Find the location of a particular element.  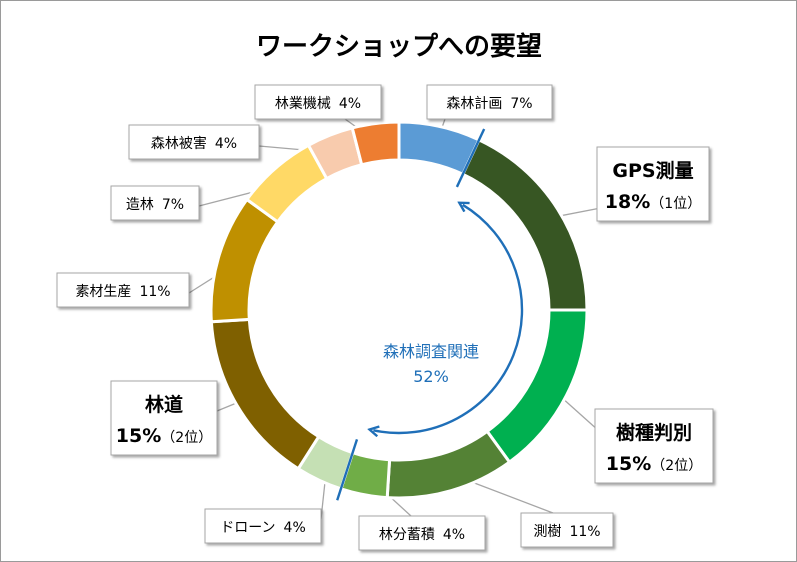

callout-4: 測樹 11% is located at coordinates (567, 530).